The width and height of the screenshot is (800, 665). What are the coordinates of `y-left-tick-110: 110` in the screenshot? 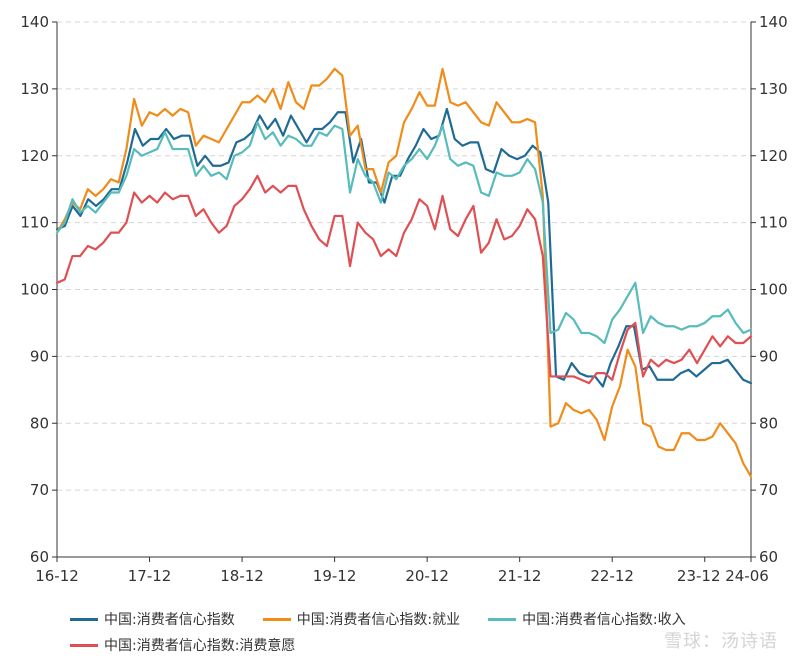 It's located at (34, 223).